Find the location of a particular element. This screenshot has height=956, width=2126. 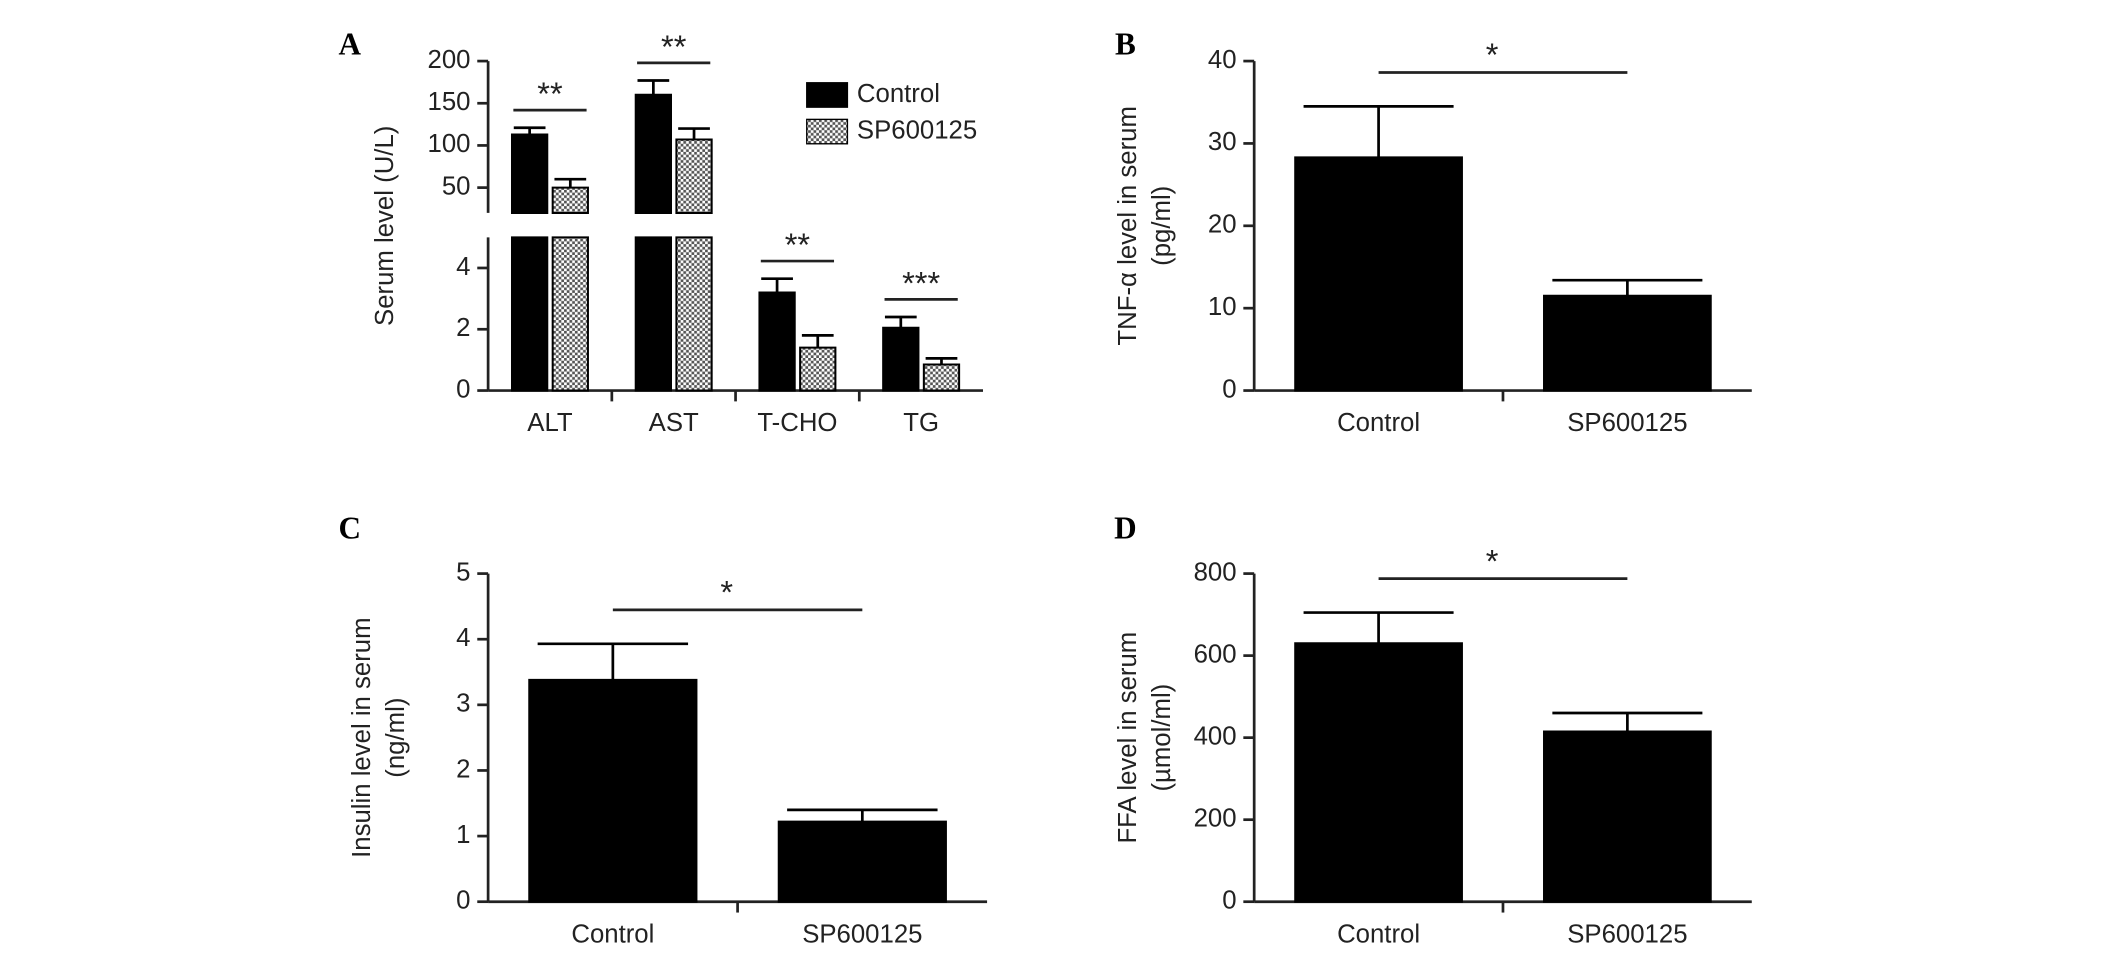

y-tick-label: 100 is located at coordinates (449, 144).